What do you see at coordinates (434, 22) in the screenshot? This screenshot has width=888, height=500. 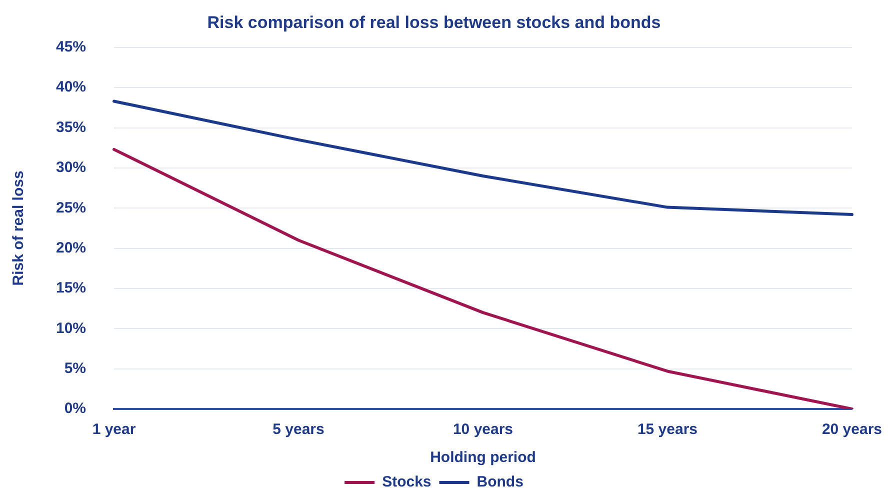 I see `chart-title: Risk comparison of real loss between stocks and bonds` at bounding box center [434, 22].